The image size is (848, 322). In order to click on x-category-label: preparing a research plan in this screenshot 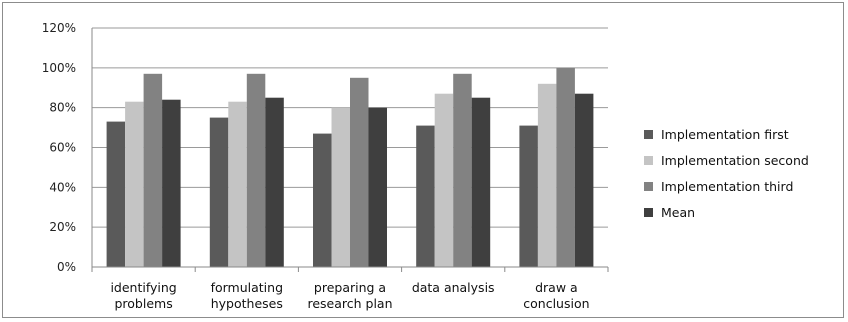, I will do `click(349, 295)`.